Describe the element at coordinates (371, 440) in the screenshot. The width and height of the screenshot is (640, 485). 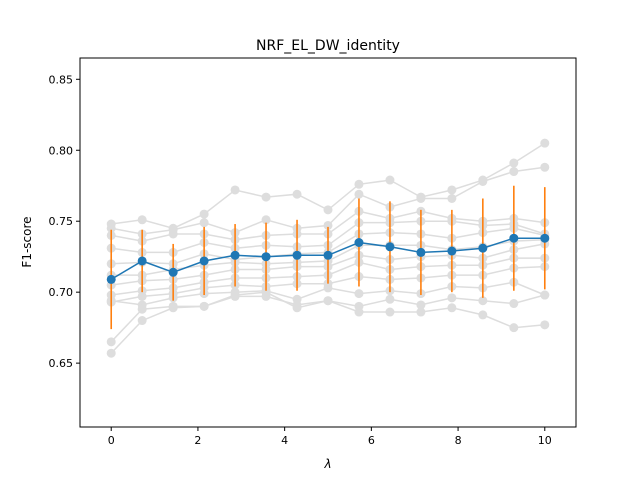
I see `x-tick-label: 6` at that location.